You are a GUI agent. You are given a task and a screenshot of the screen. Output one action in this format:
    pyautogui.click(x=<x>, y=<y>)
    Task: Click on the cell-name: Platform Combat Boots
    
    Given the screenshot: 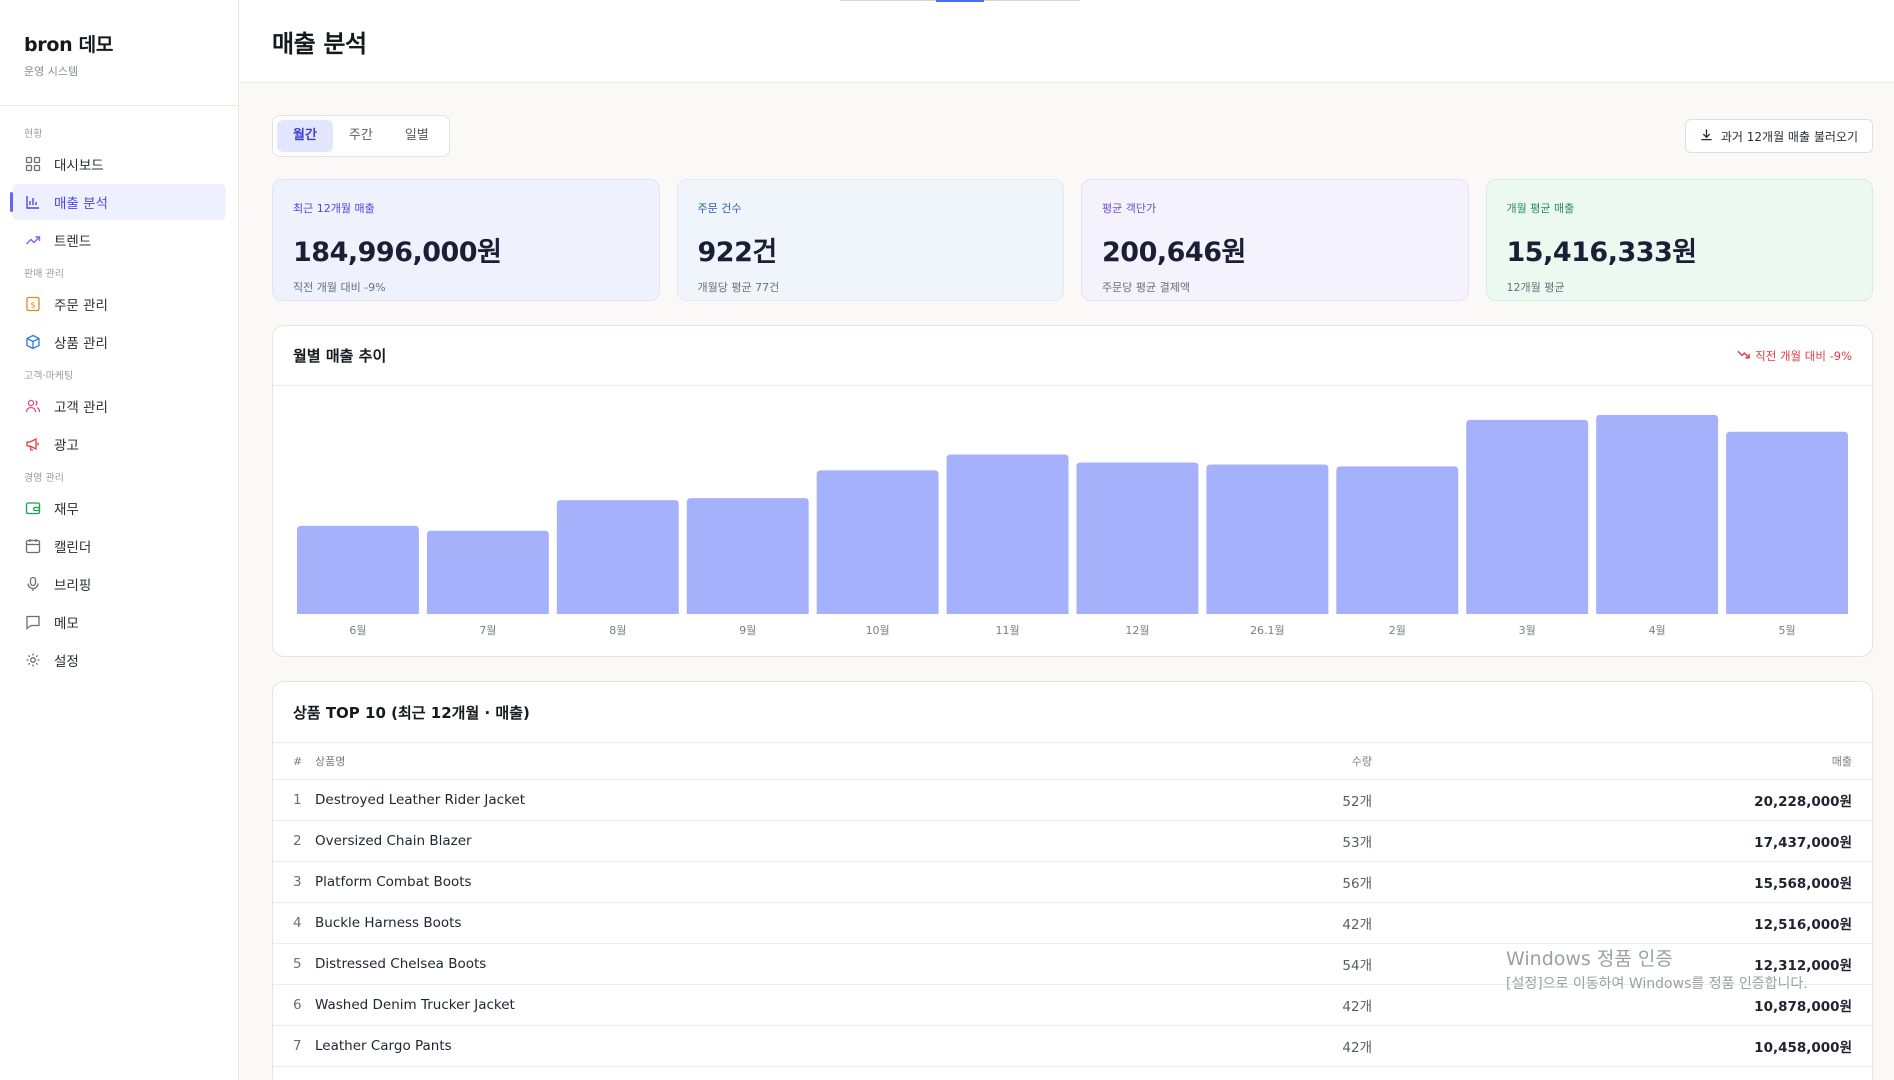 What is the action you would take?
    pyautogui.click(x=743, y=882)
    